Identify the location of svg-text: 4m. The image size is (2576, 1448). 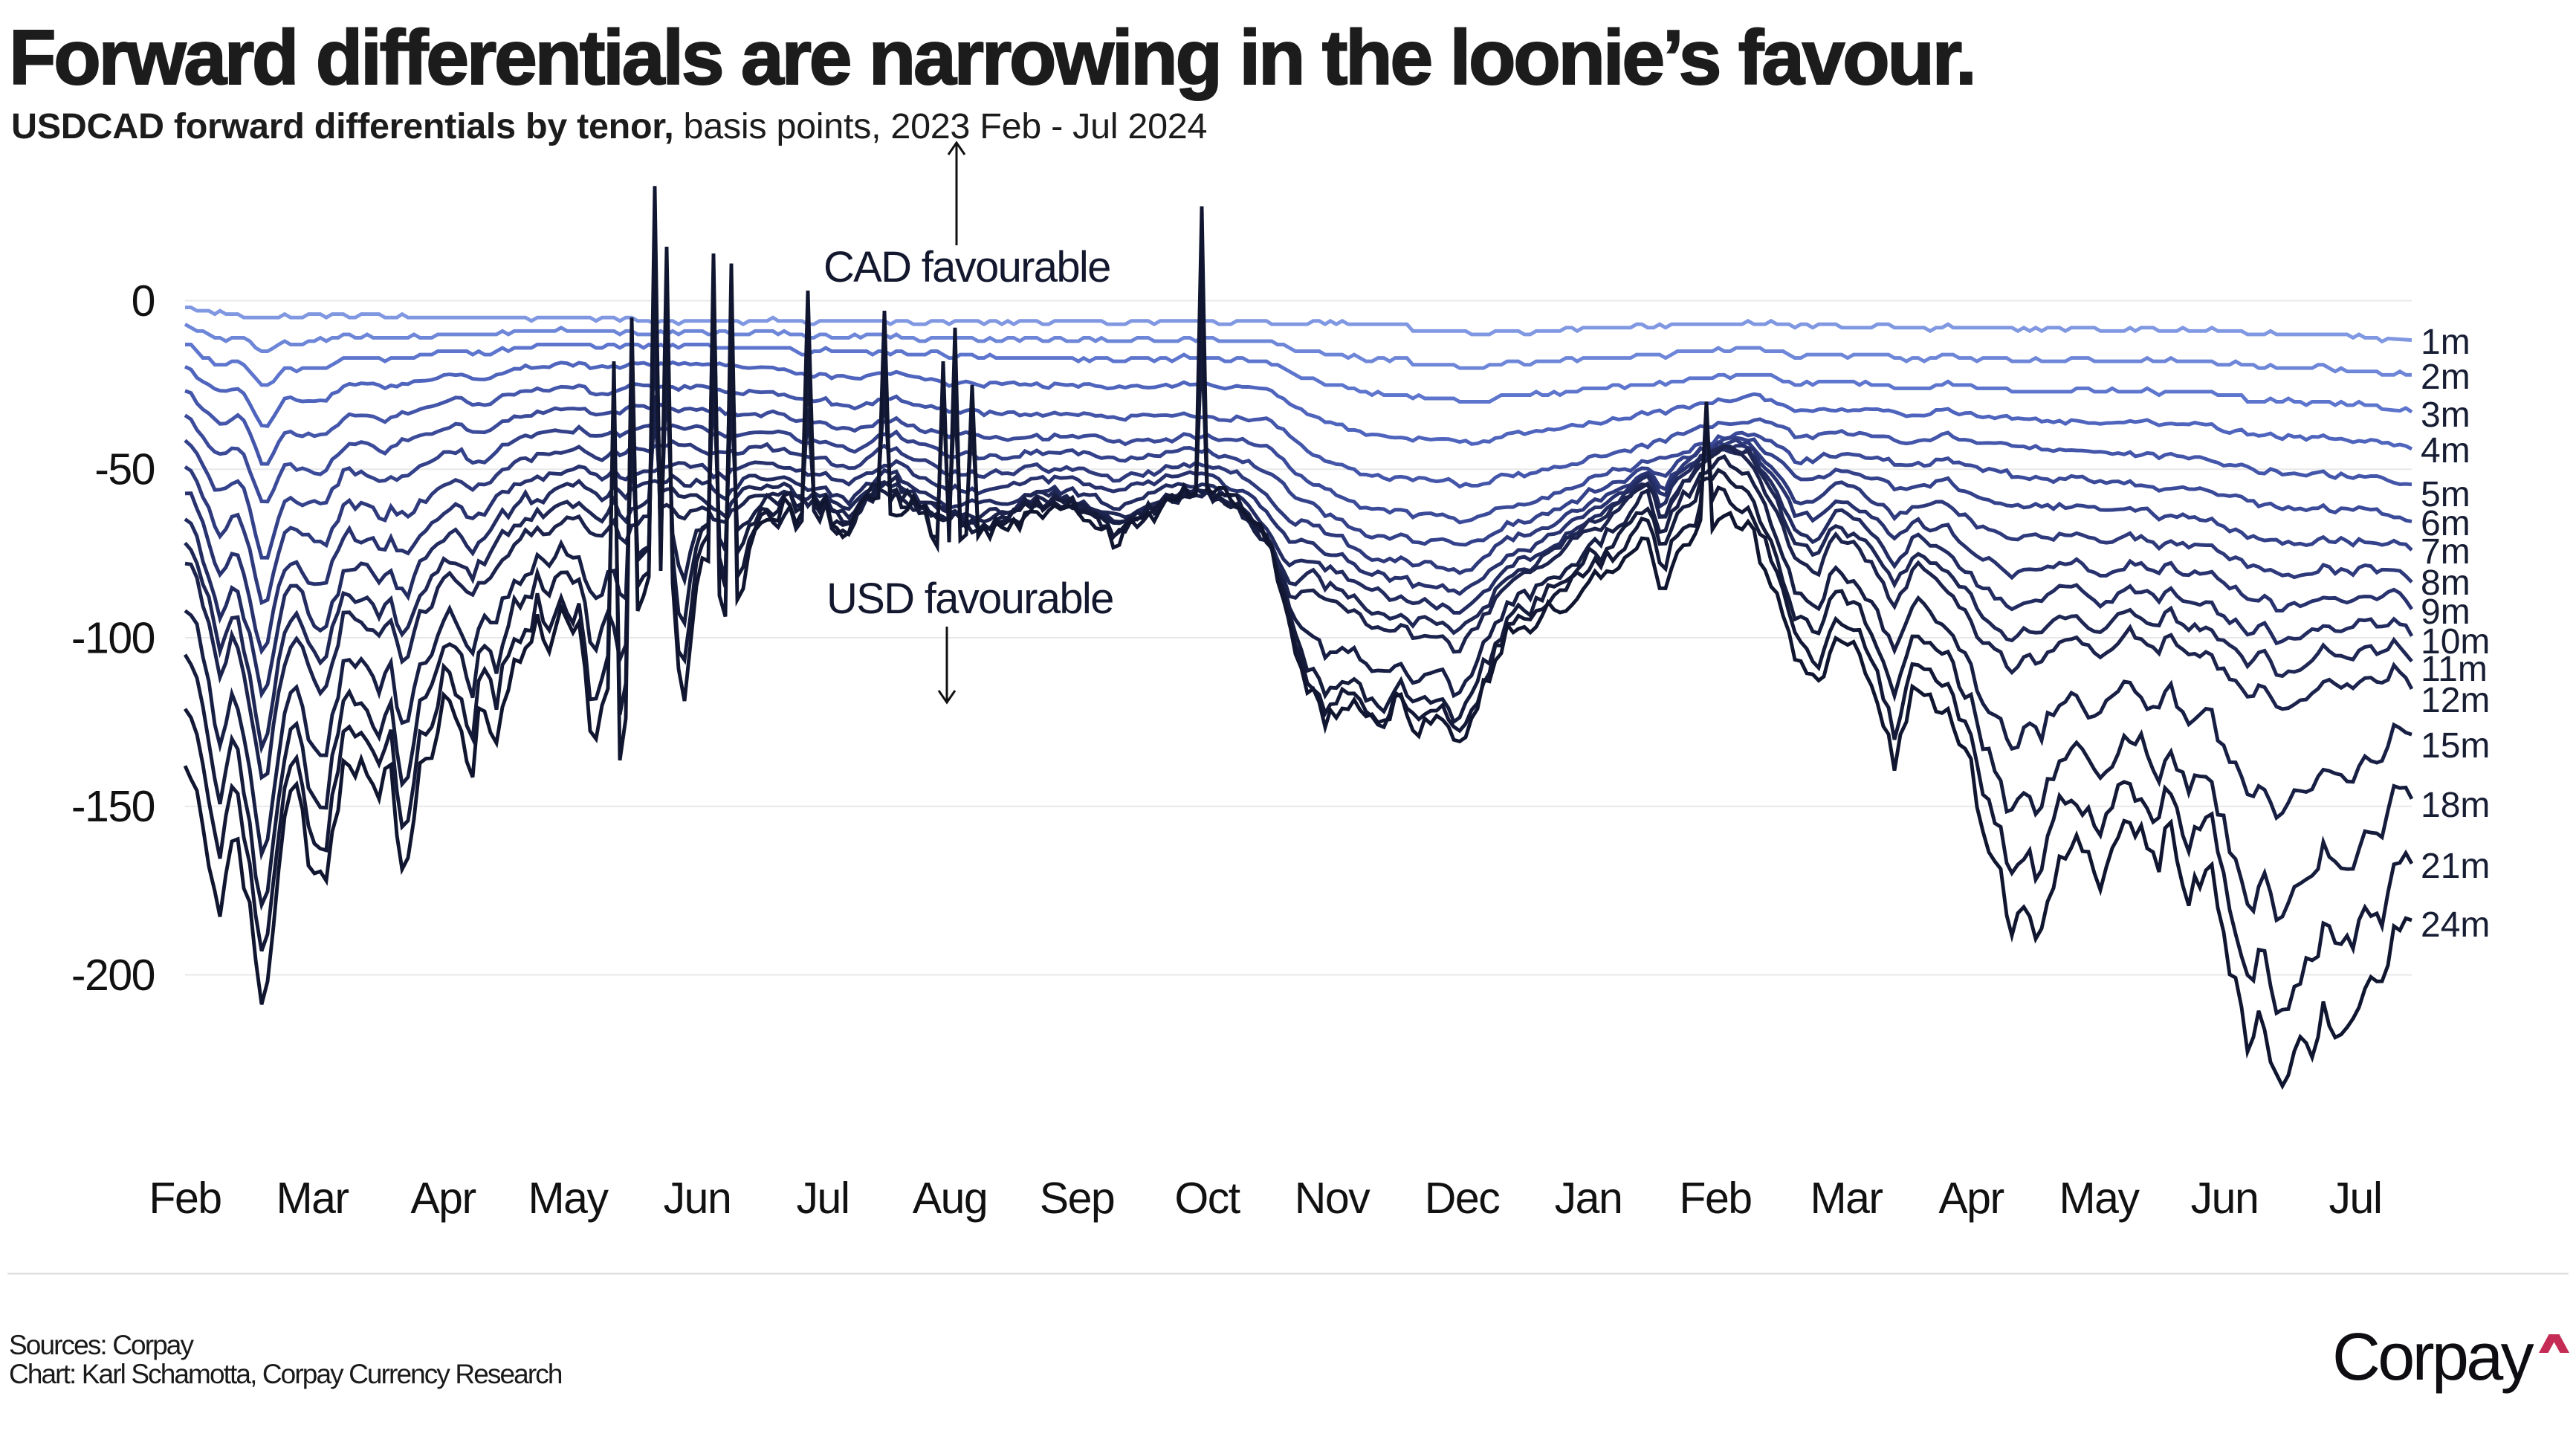
(2445, 451).